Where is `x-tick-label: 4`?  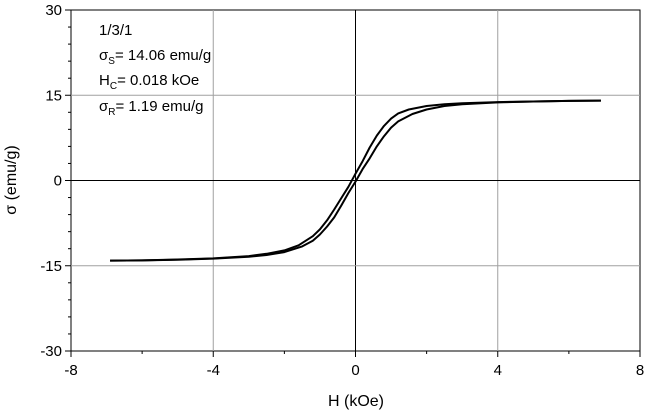
x-tick-label: 4 is located at coordinates (498, 370).